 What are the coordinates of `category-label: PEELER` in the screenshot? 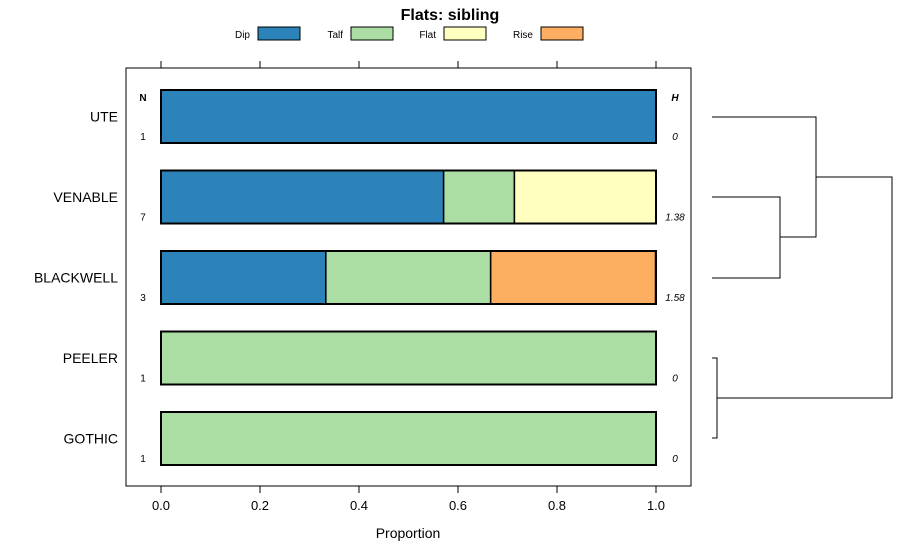 It's located at (90, 358).